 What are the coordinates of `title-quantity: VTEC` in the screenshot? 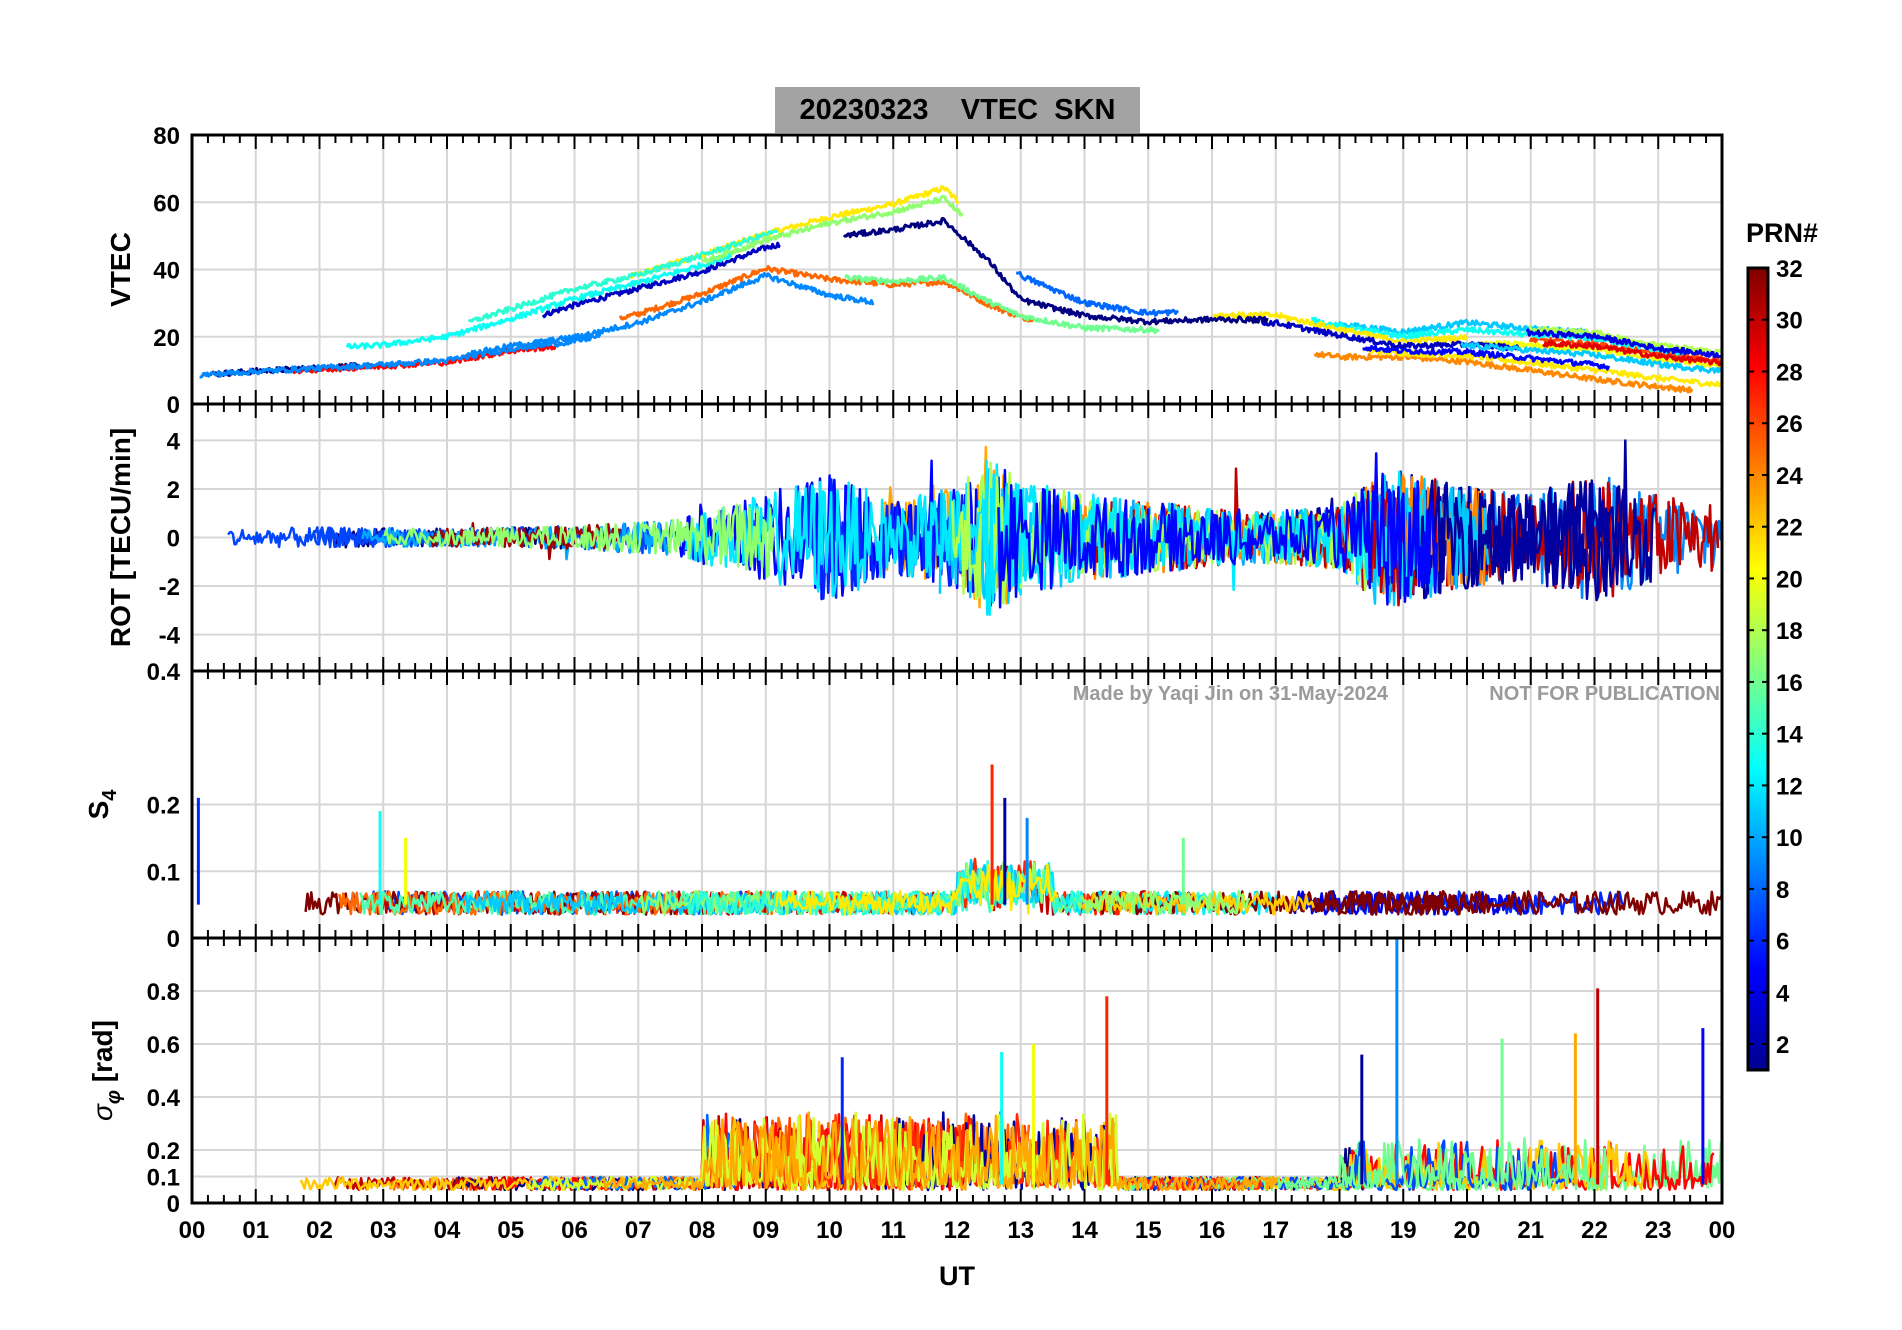 It's located at (999, 109).